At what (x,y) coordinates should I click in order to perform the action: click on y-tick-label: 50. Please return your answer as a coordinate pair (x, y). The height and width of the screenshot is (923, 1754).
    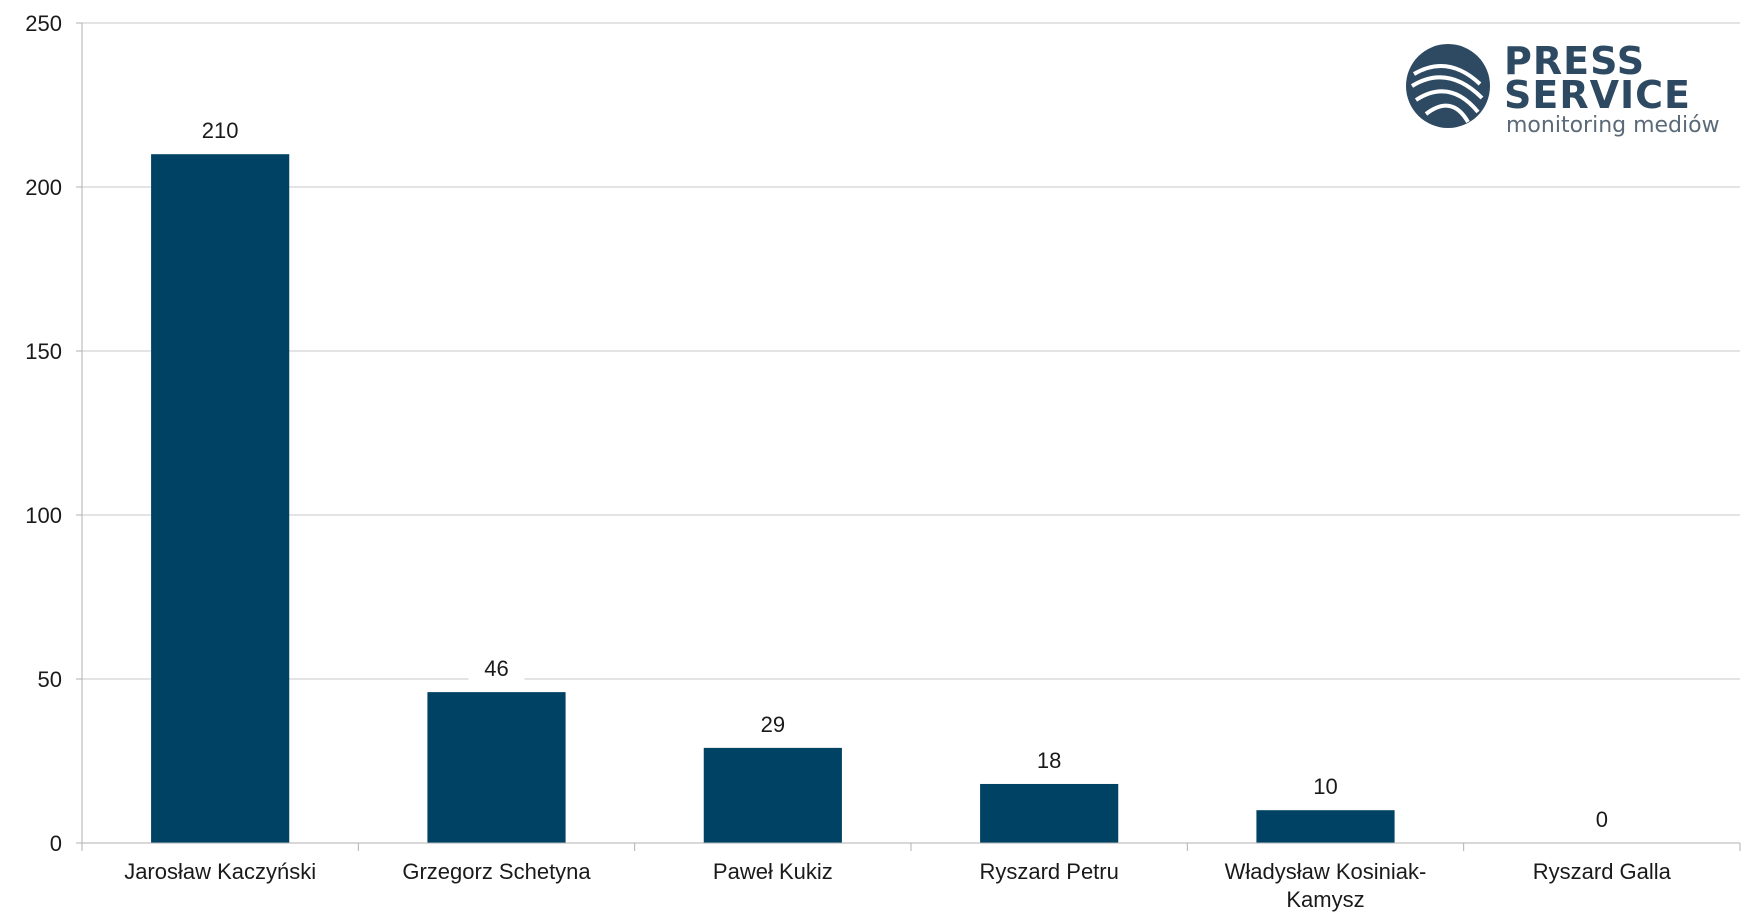
    Looking at the image, I should click on (50, 679).